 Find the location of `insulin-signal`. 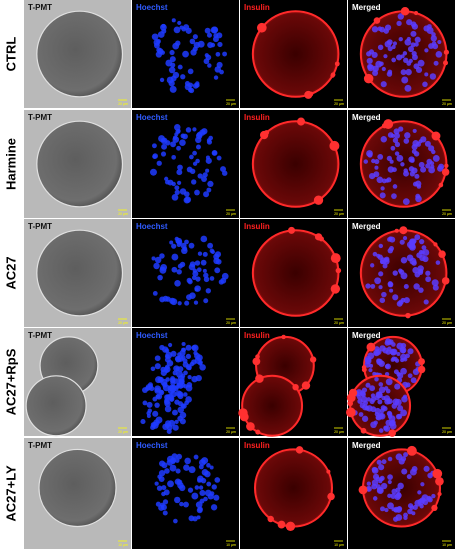

insulin-signal is located at coordinates (293, 488).